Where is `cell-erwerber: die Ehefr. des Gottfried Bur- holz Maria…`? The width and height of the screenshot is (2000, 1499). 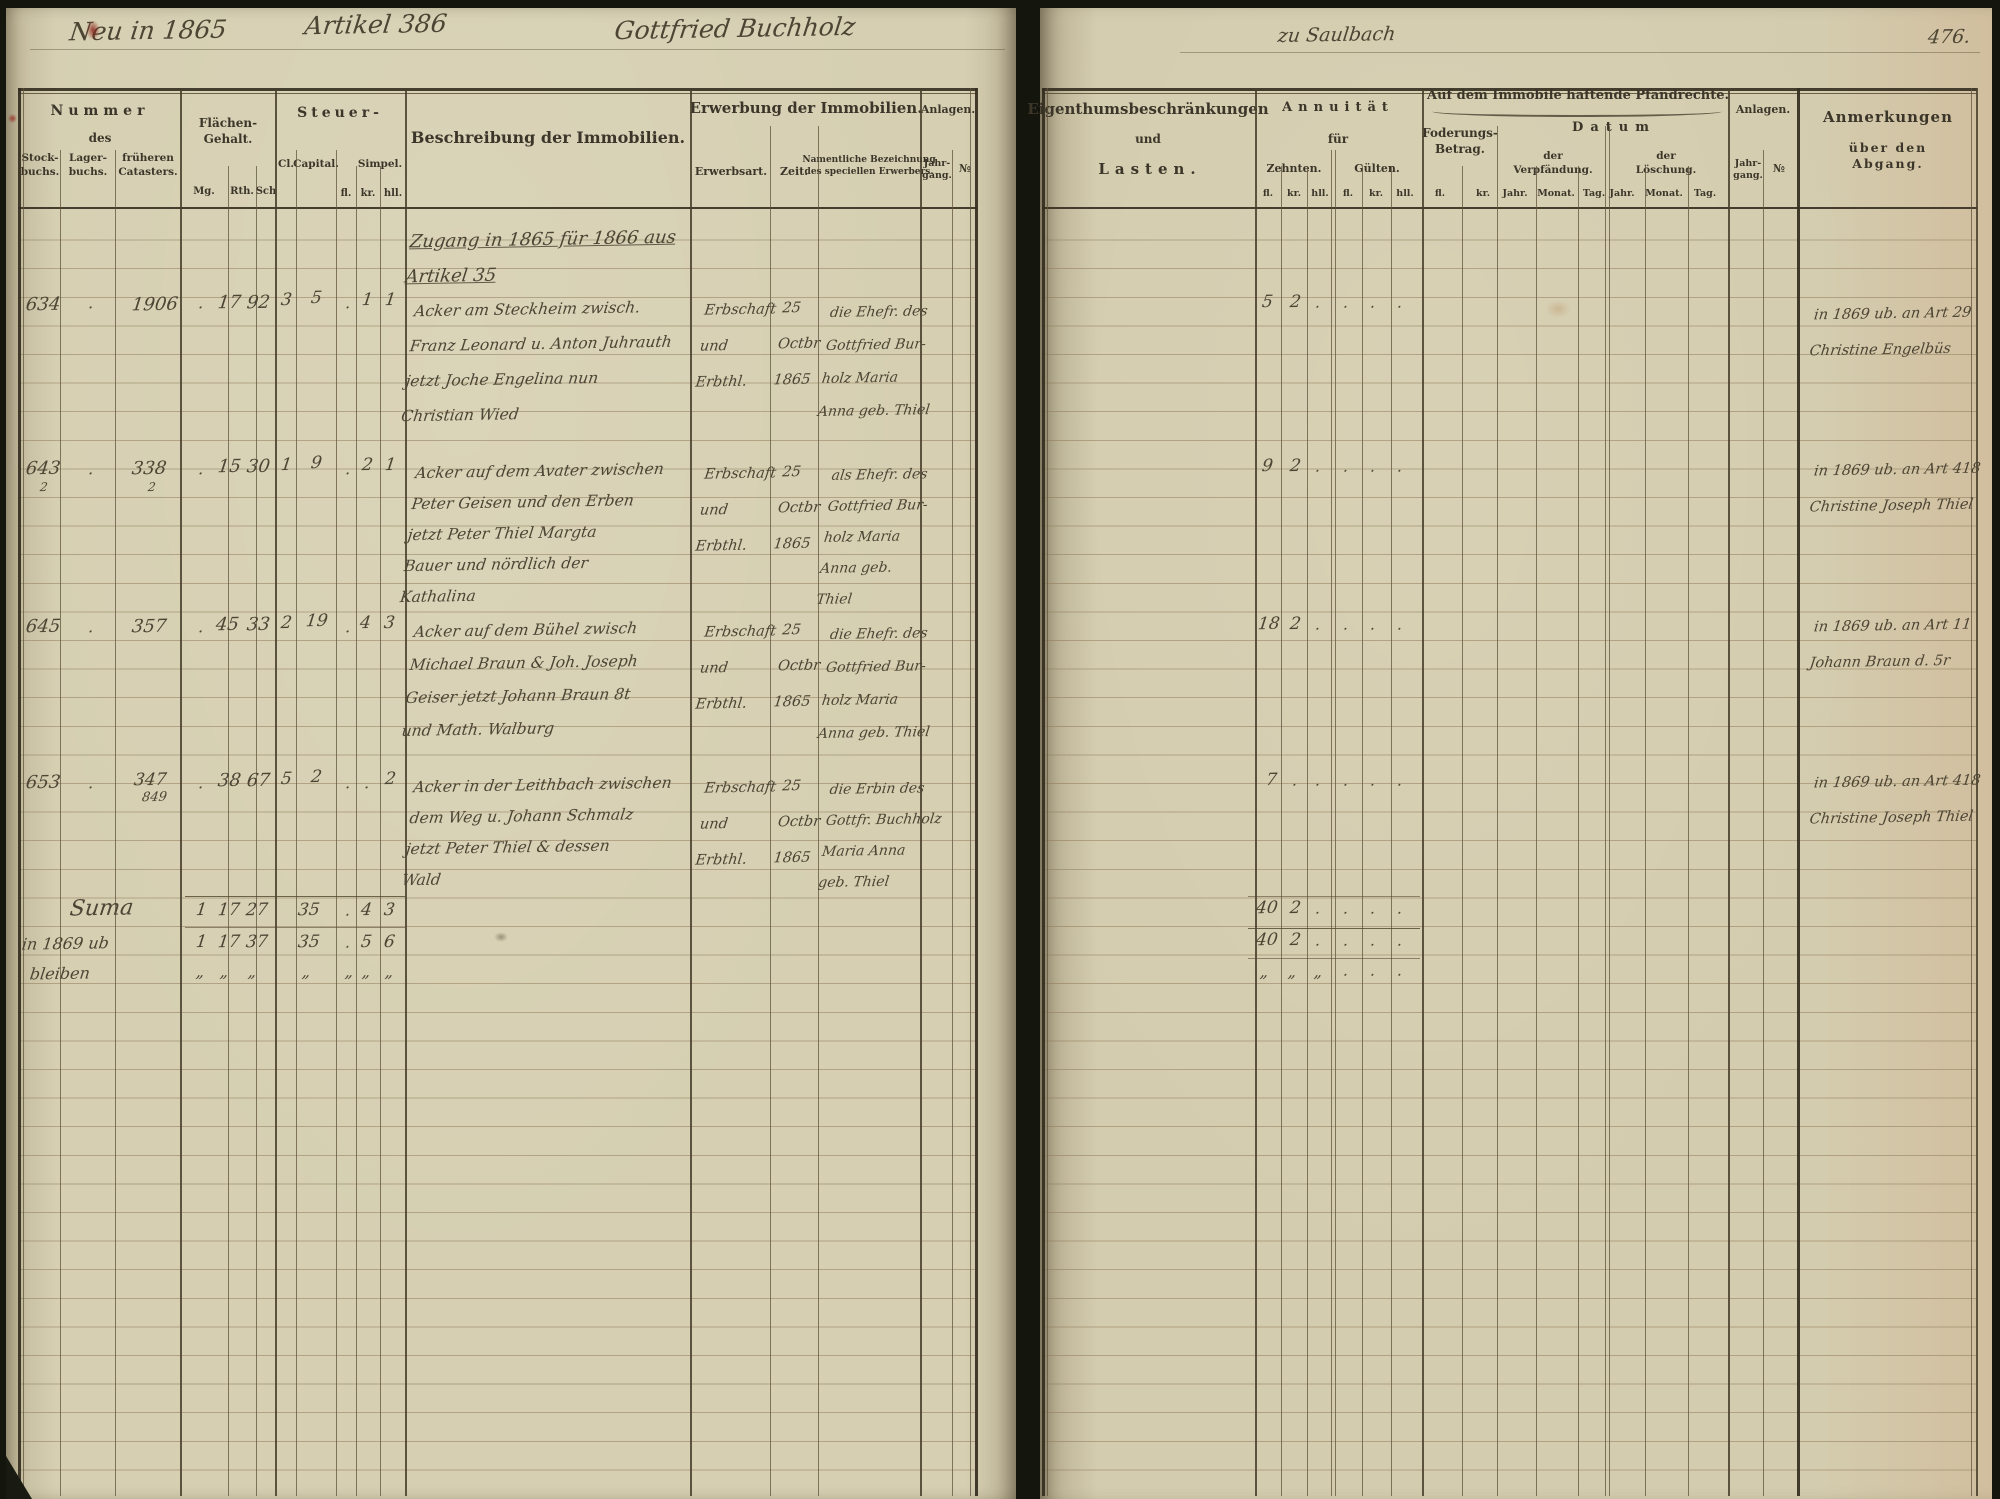
cell-erwerber: die Ehefr. des Gottfried Bur- holz Maria… is located at coordinates (873, 683).